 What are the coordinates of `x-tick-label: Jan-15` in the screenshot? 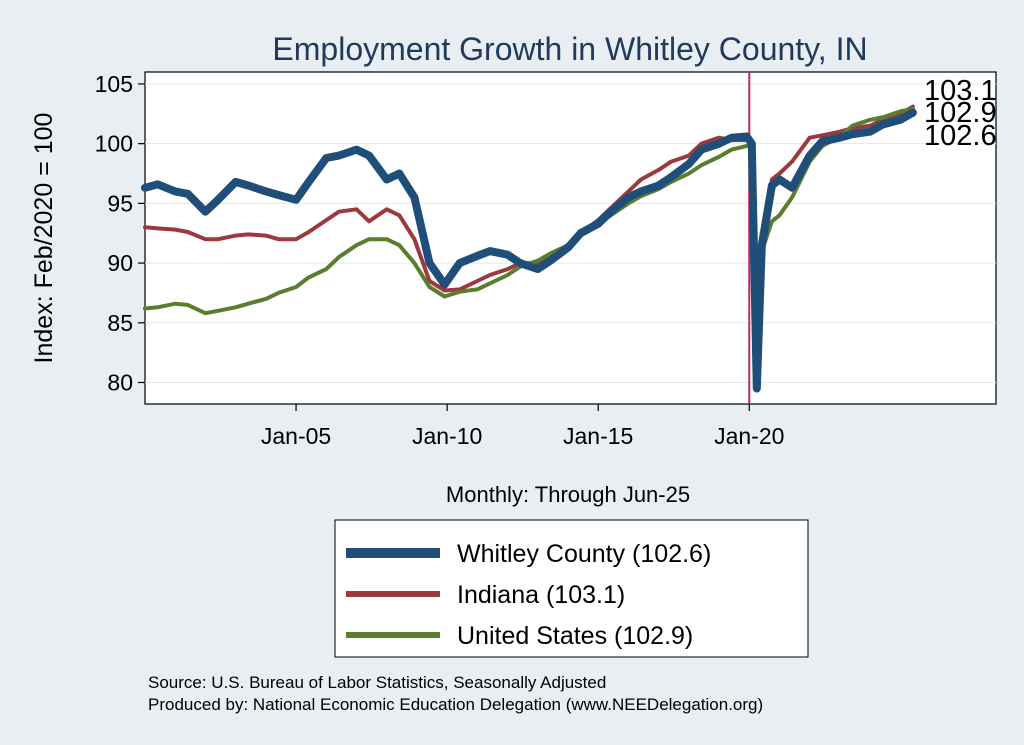 It's located at (598, 436).